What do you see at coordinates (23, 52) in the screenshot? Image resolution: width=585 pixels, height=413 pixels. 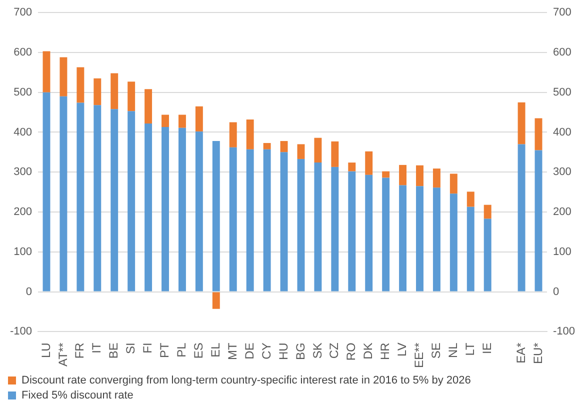 I see `y-tick-label: 600` at bounding box center [23, 52].